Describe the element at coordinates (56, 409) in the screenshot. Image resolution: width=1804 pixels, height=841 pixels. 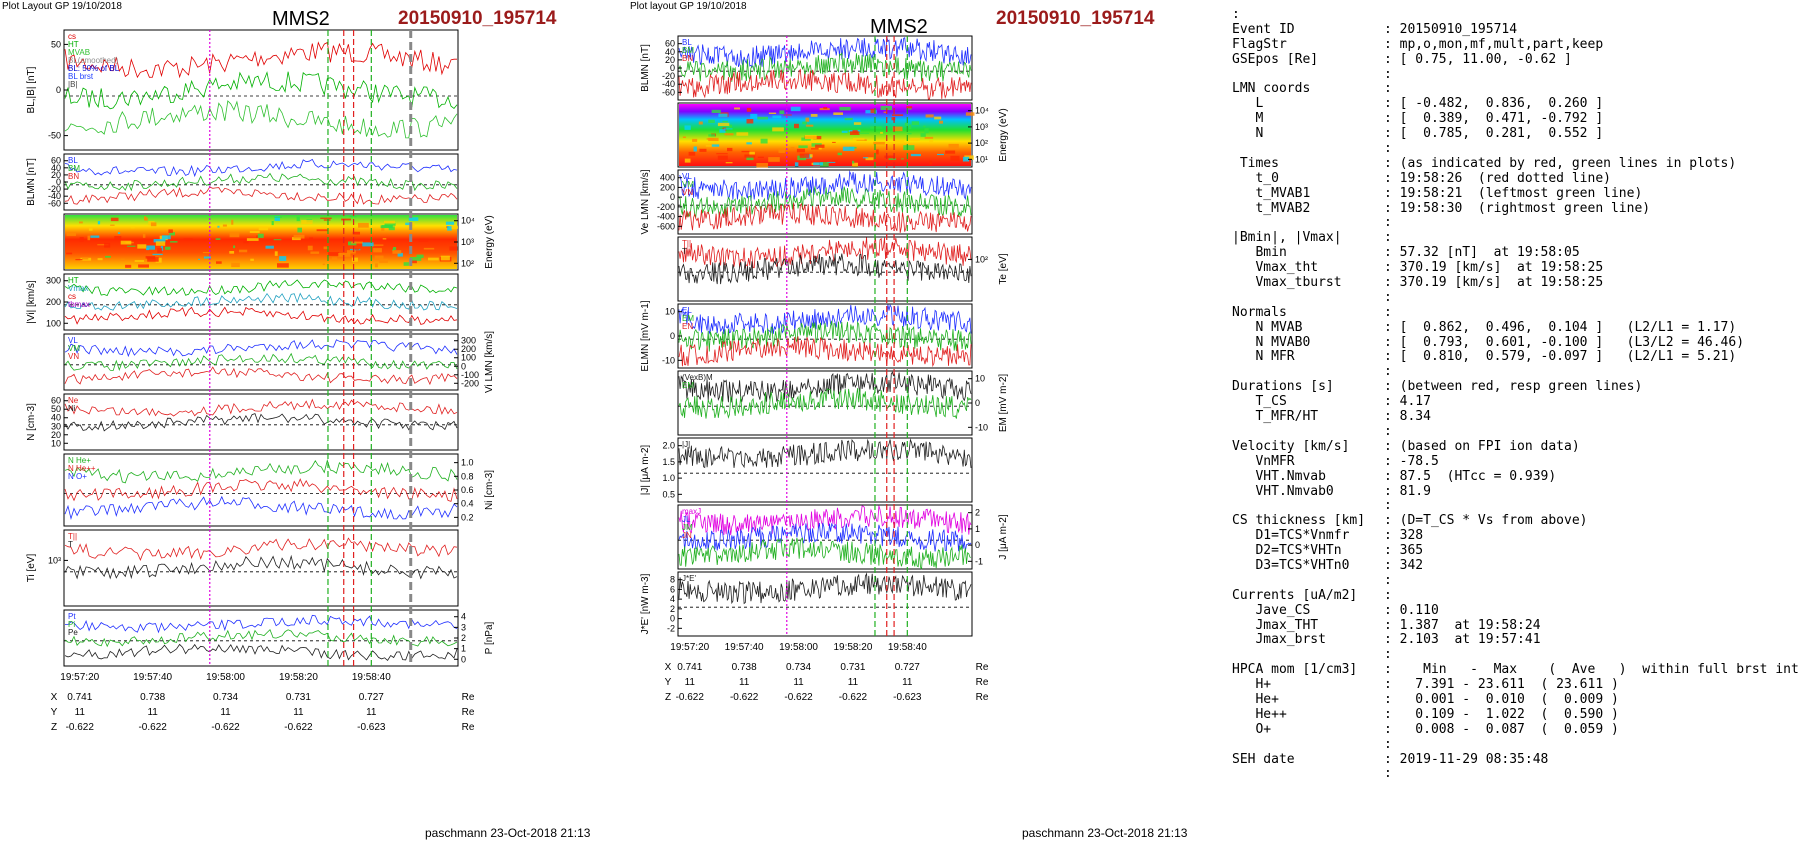
I see `y-tick-label: 50` at that location.